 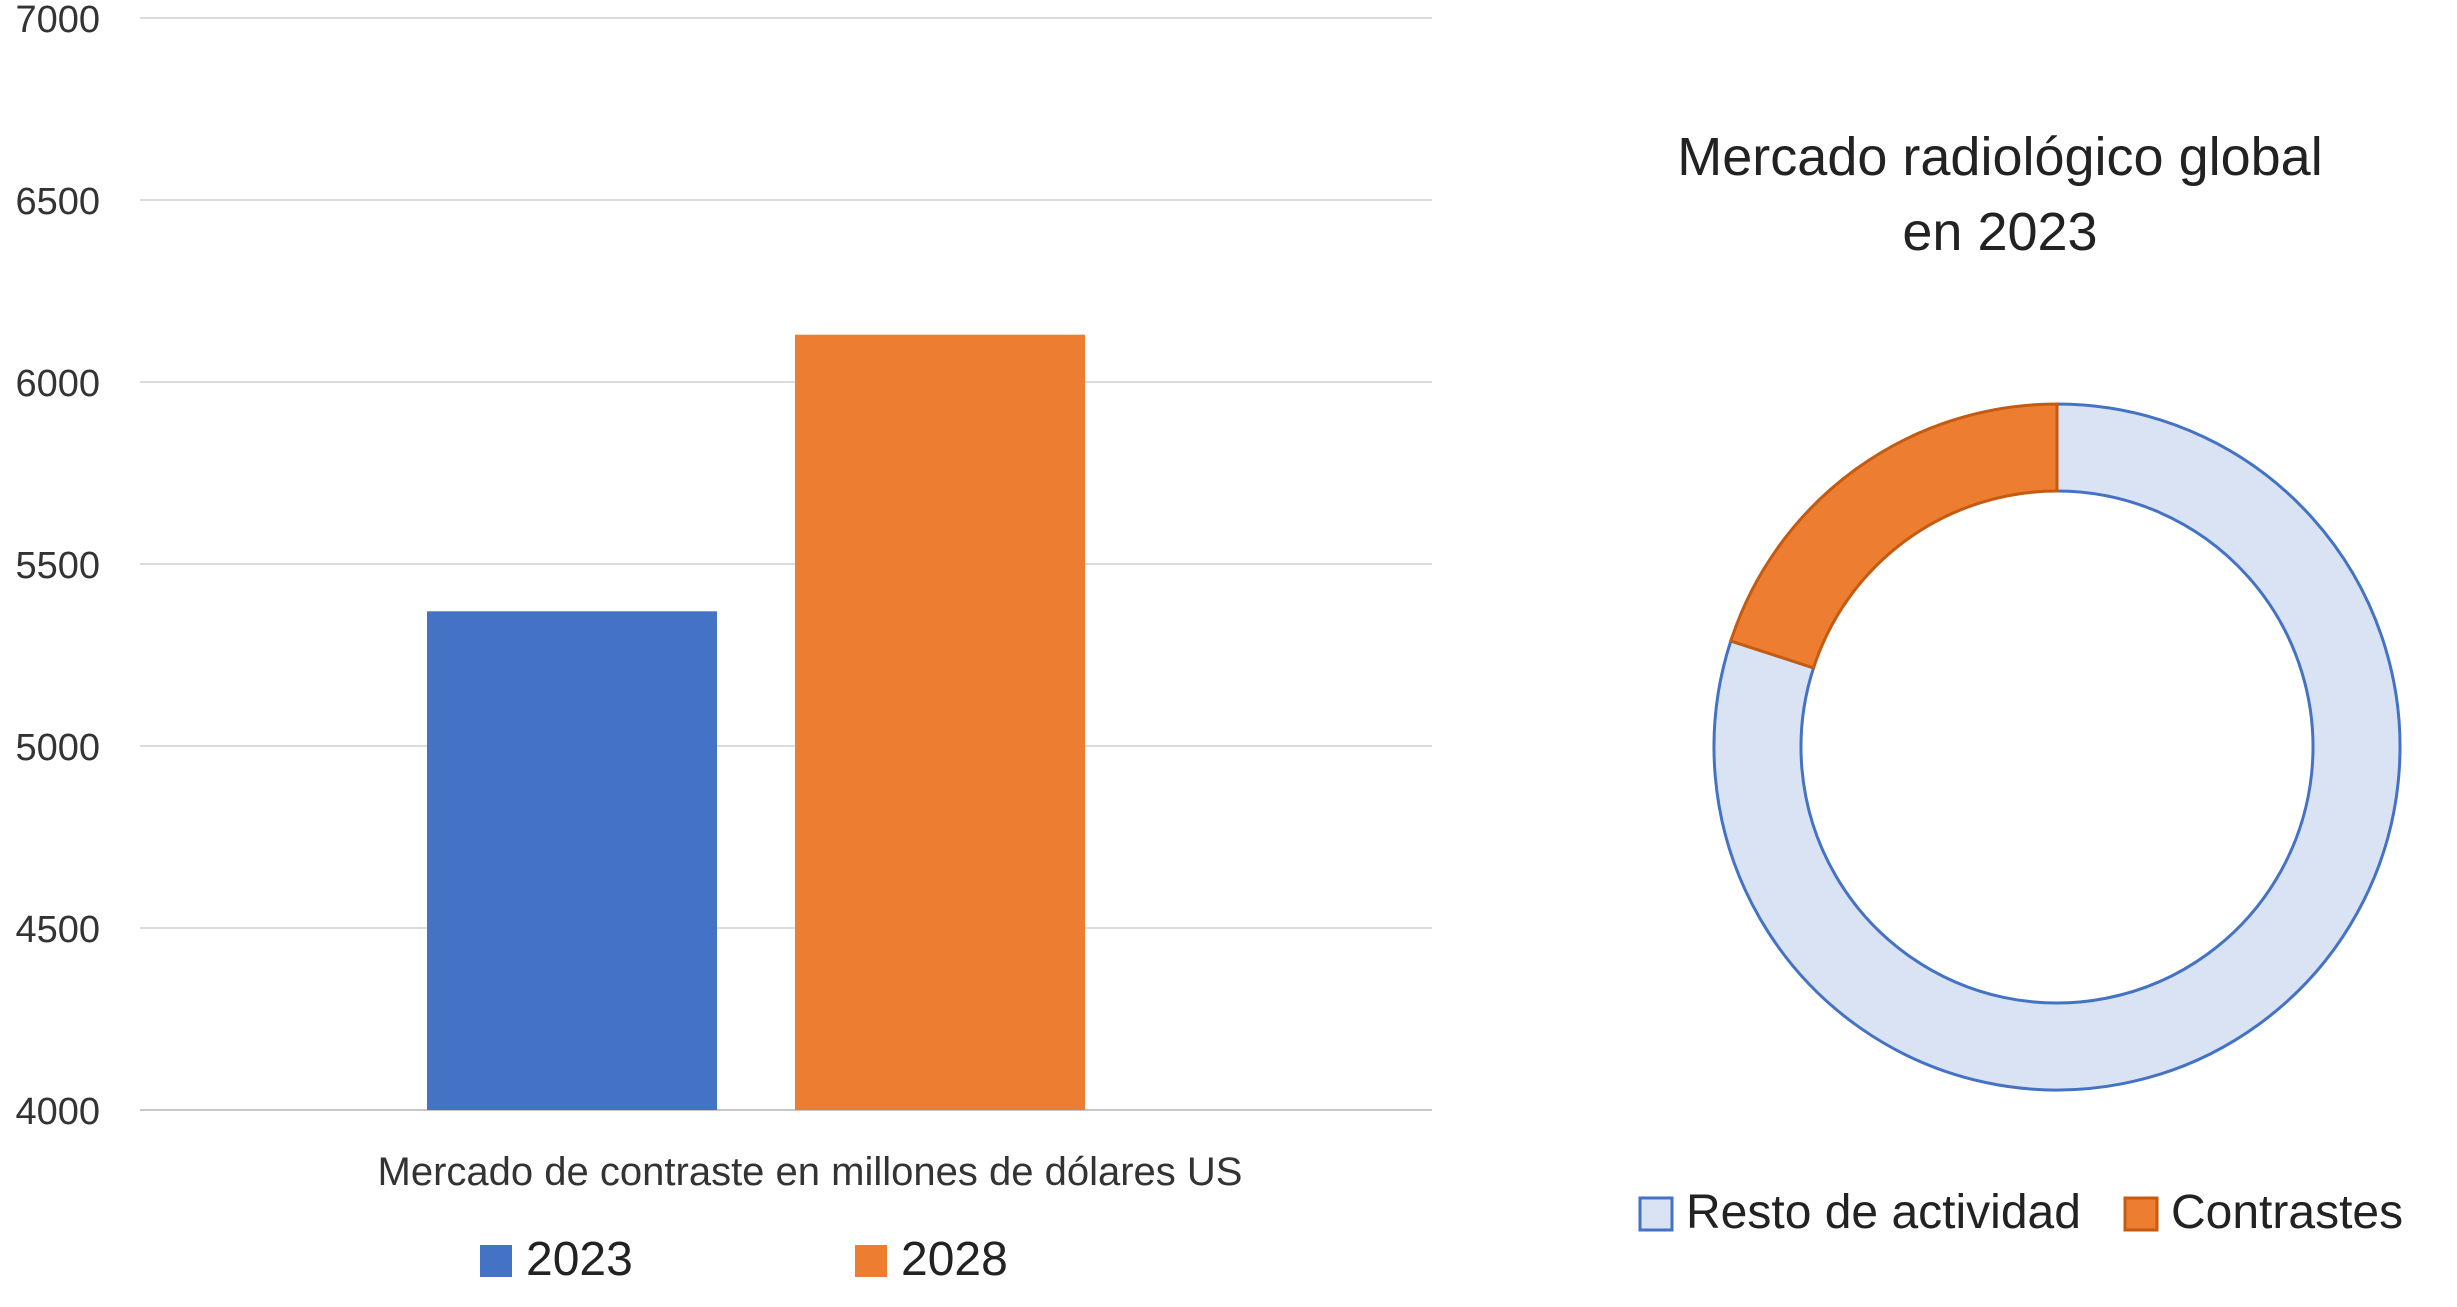 I want to click on donut-slice-resto-de-actividad, so click(x=2057, y=747).